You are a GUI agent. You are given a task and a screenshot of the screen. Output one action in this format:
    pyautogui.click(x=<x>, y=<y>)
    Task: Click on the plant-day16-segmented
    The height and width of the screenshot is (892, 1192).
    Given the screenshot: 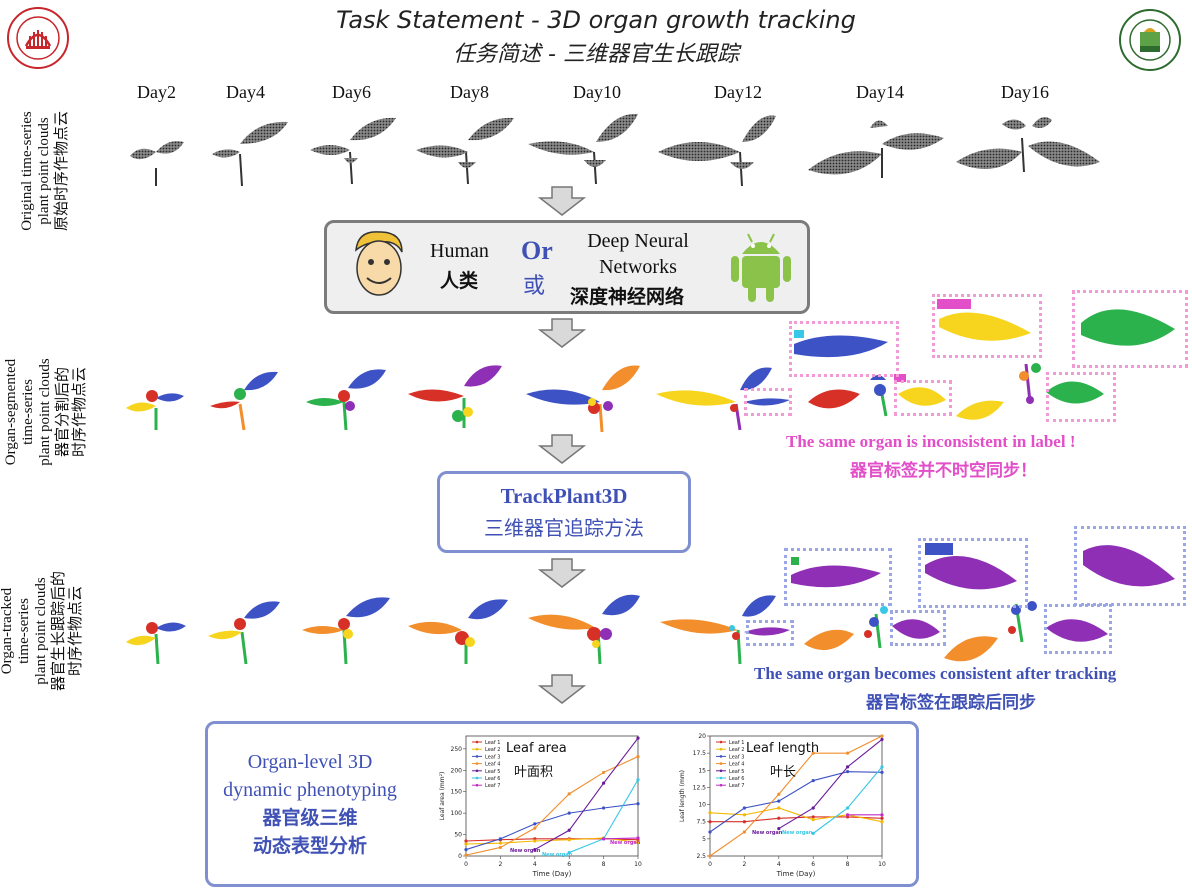 What is the action you would take?
    pyautogui.click(x=1030, y=391)
    